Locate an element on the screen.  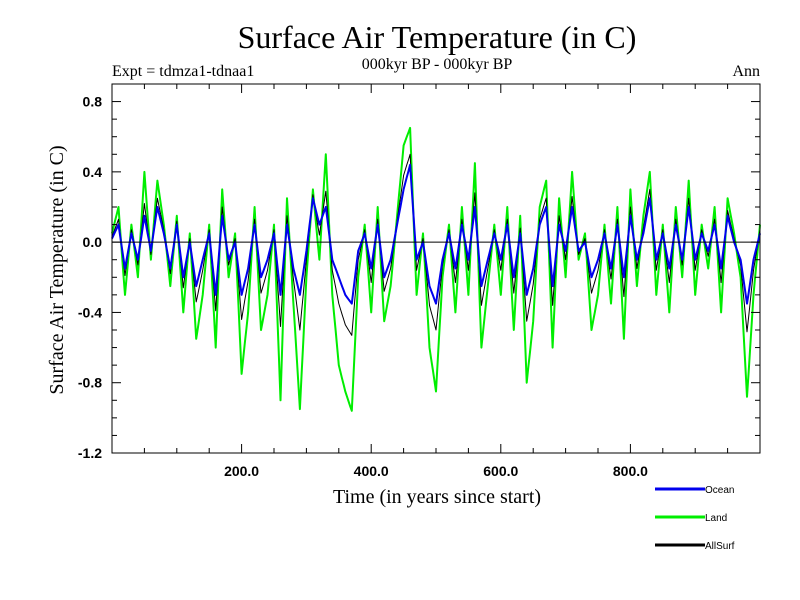
x-tick-label: 800.0 is located at coordinates (630, 471).